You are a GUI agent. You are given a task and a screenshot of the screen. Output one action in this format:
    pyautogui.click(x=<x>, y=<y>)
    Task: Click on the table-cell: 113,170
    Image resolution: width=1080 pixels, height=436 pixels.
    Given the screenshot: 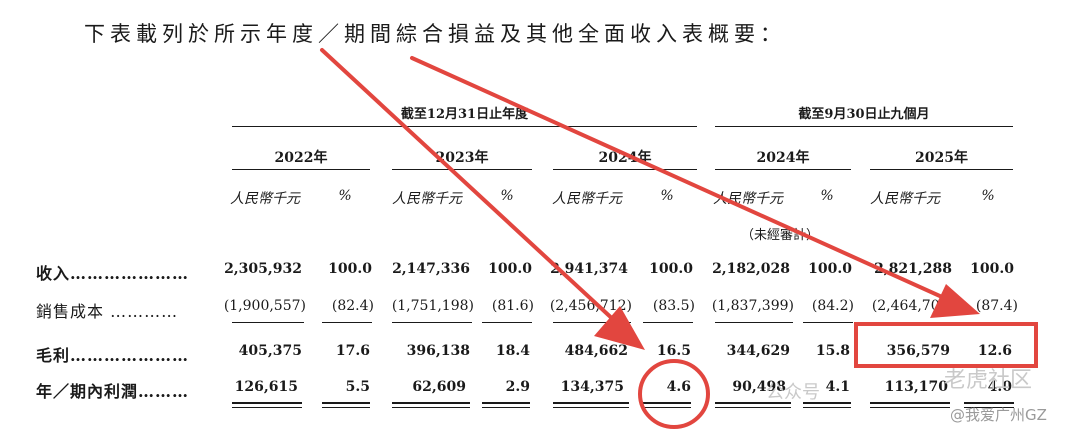 What is the action you would take?
    pyautogui.click(x=916, y=387)
    